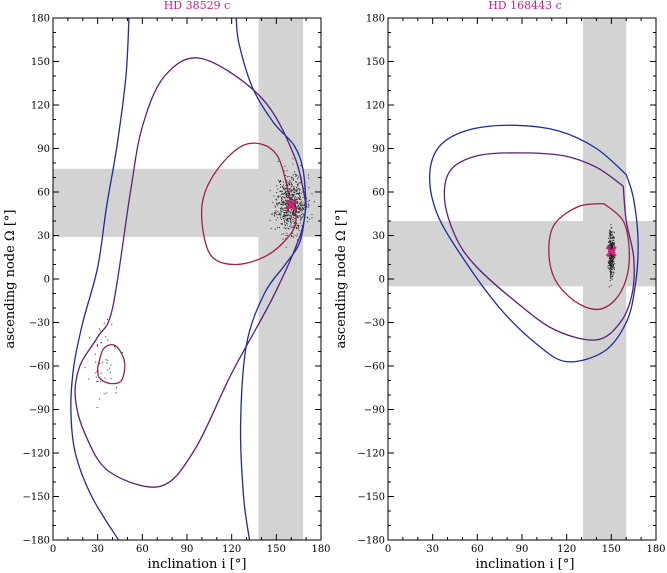  Describe the element at coordinates (371, 497) in the screenshot. I see `y-tick-label: −150` at that location.